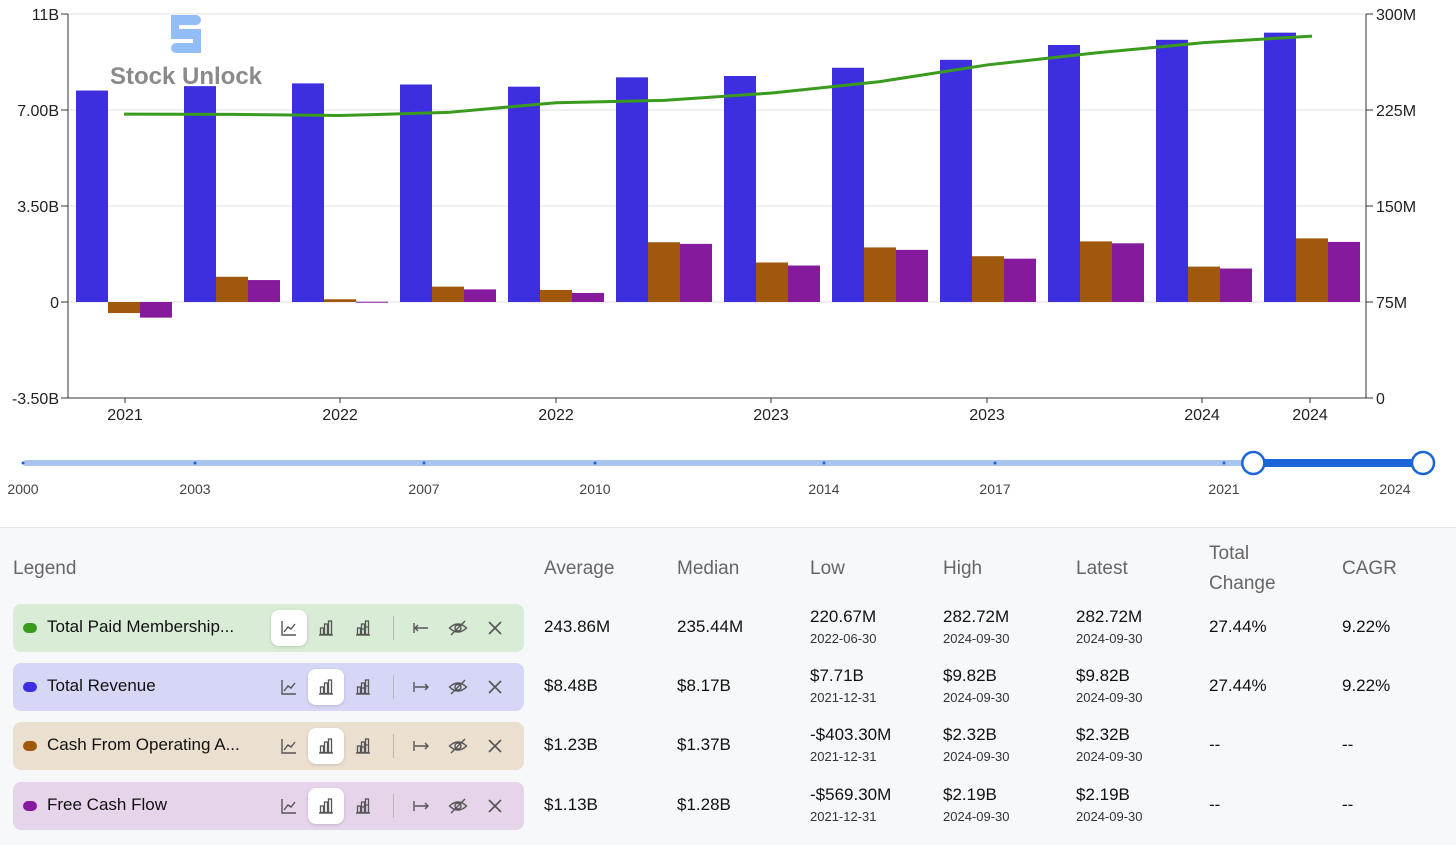 The width and height of the screenshot is (1456, 845). I want to click on legend-color-dot, so click(30, 628).